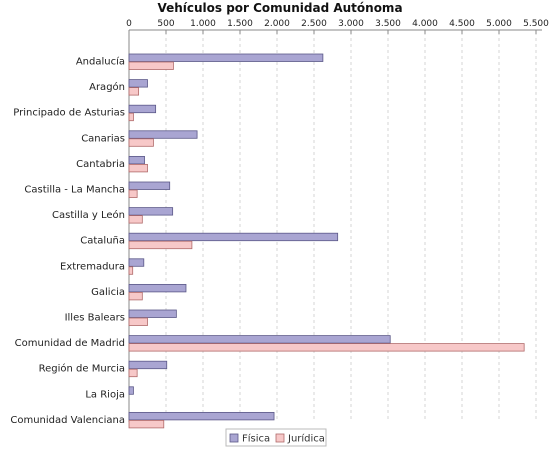  Describe the element at coordinates (279, 8) in the screenshot. I see `chart-title: Vehículos por Comunidad Autónoma` at that location.